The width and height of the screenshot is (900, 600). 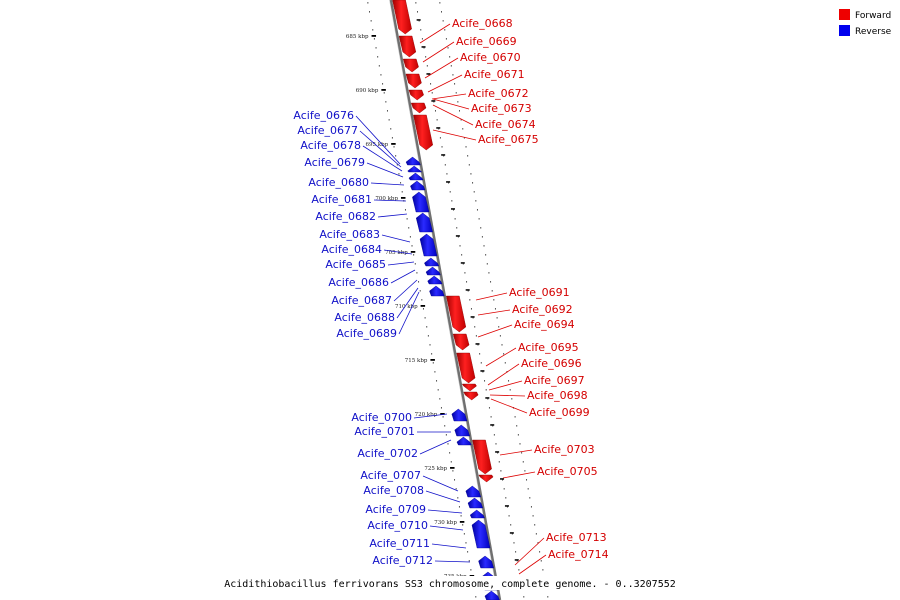 What do you see at coordinates (498, 93) in the screenshot?
I see `forward-gene-label: Acife_0672` at bounding box center [498, 93].